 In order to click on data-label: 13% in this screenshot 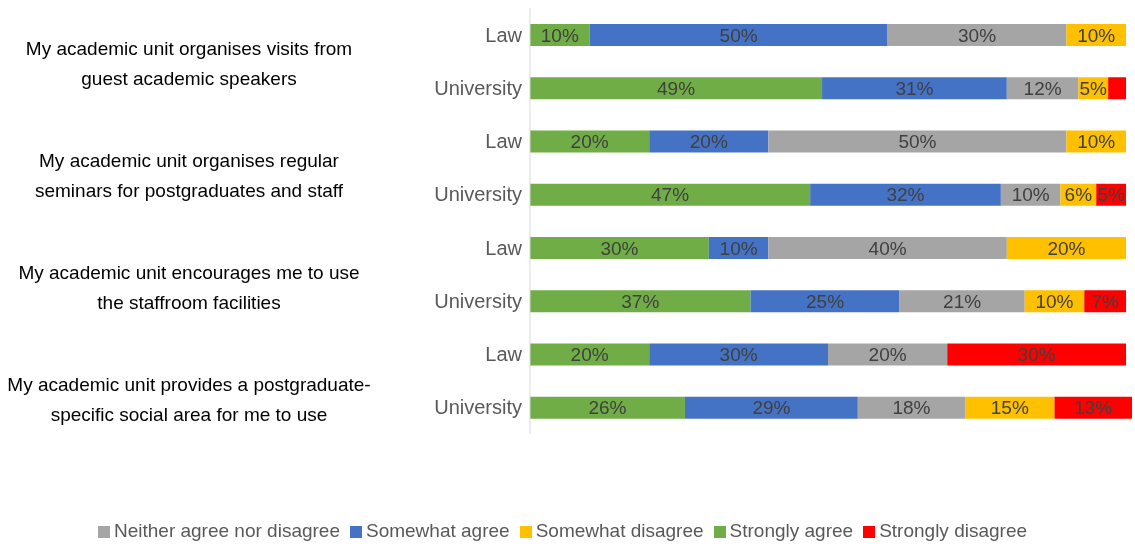, I will do `click(1093, 408)`.